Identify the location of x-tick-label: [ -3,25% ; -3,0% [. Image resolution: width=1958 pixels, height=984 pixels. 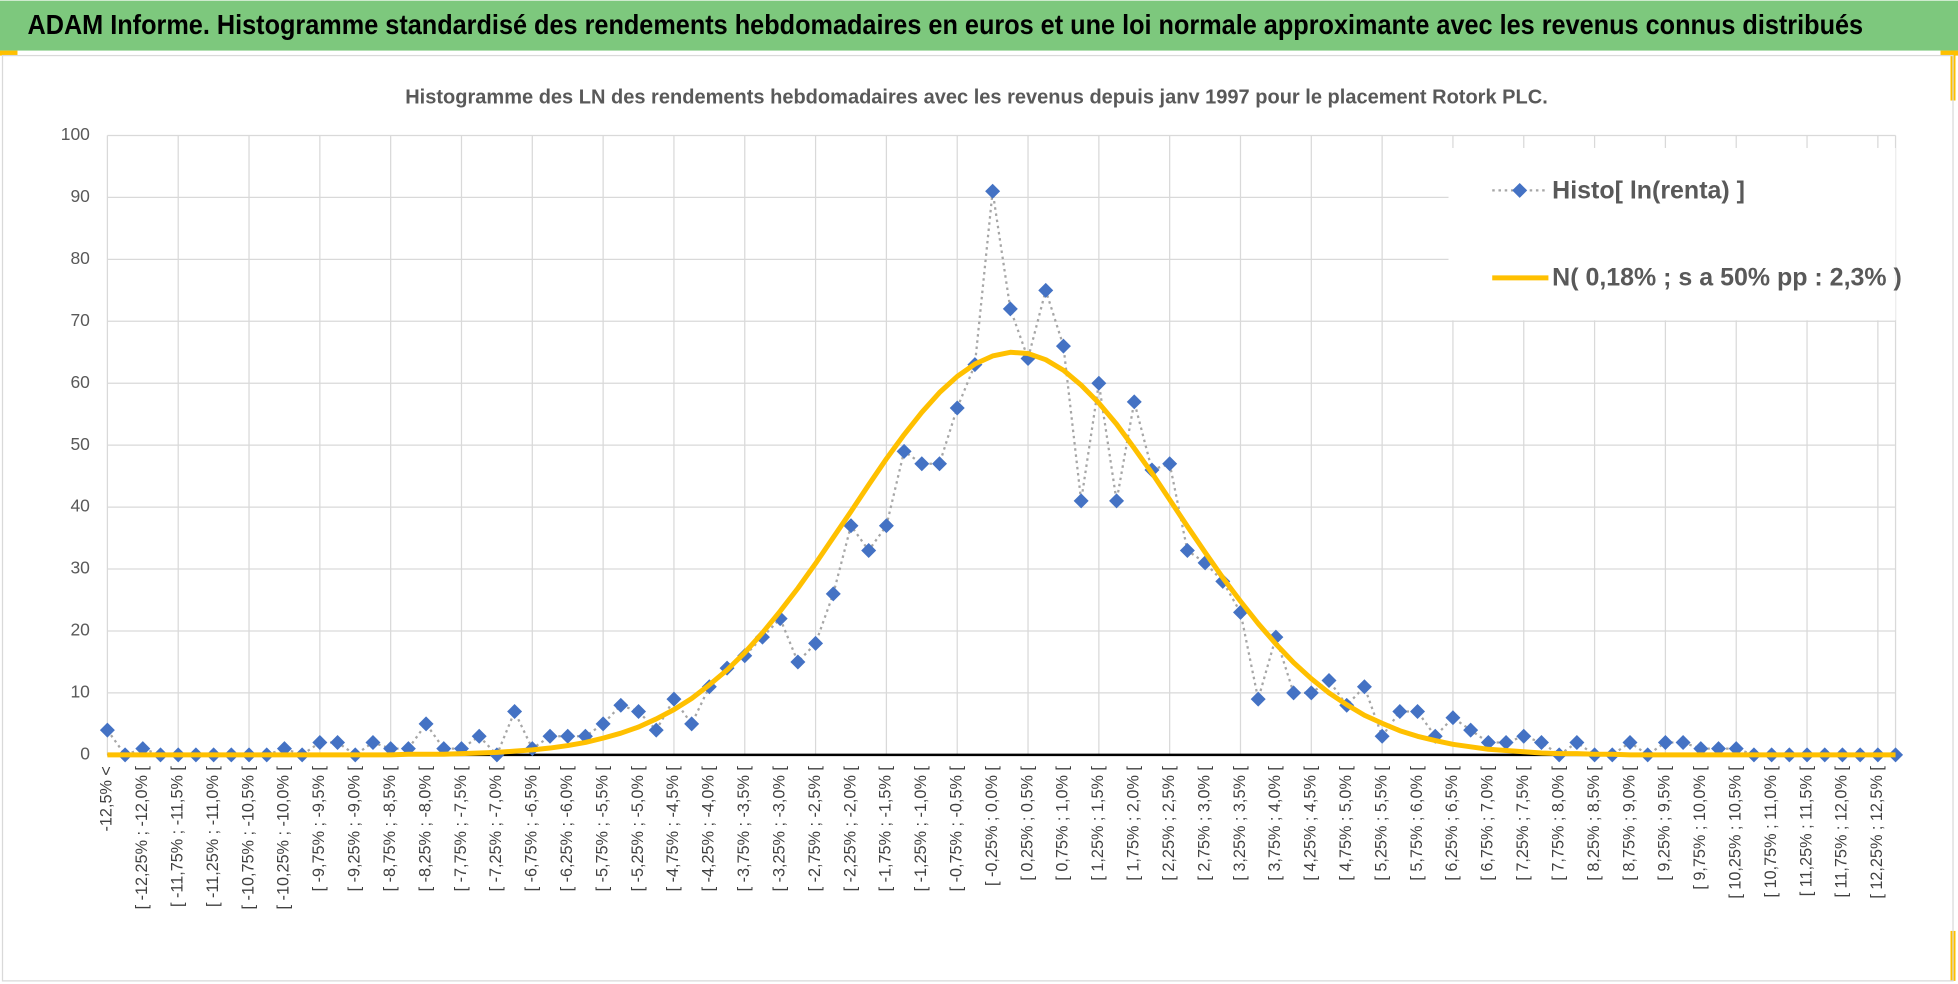
(779, 829).